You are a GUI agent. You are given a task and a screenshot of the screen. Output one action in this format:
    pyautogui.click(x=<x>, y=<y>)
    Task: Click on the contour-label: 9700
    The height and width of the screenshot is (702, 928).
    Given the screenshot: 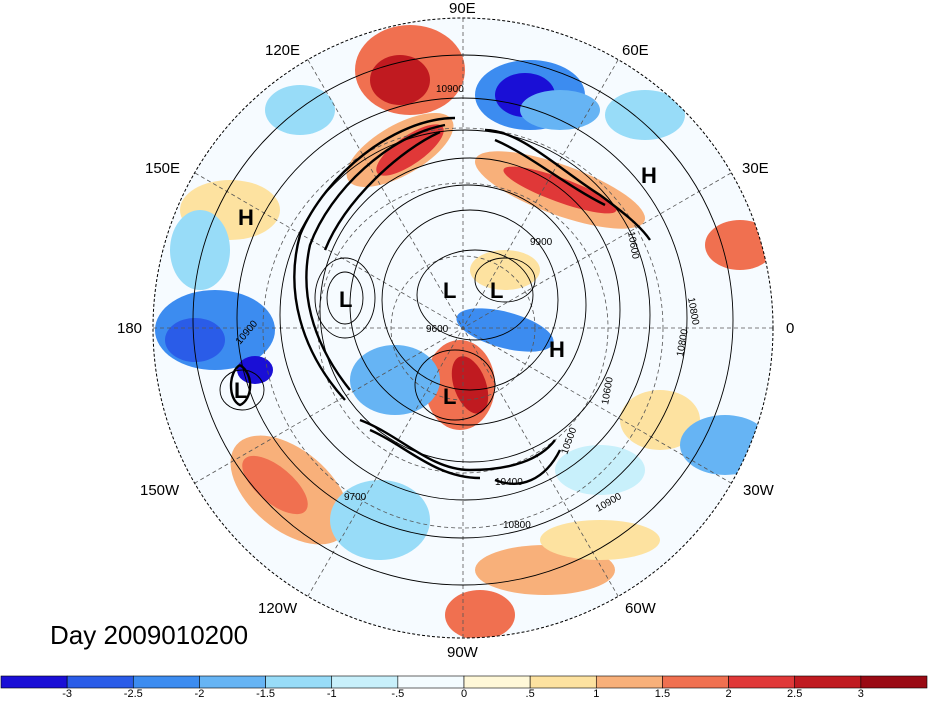 What is the action you would take?
    pyautogui.click(x=355, y=497)
    